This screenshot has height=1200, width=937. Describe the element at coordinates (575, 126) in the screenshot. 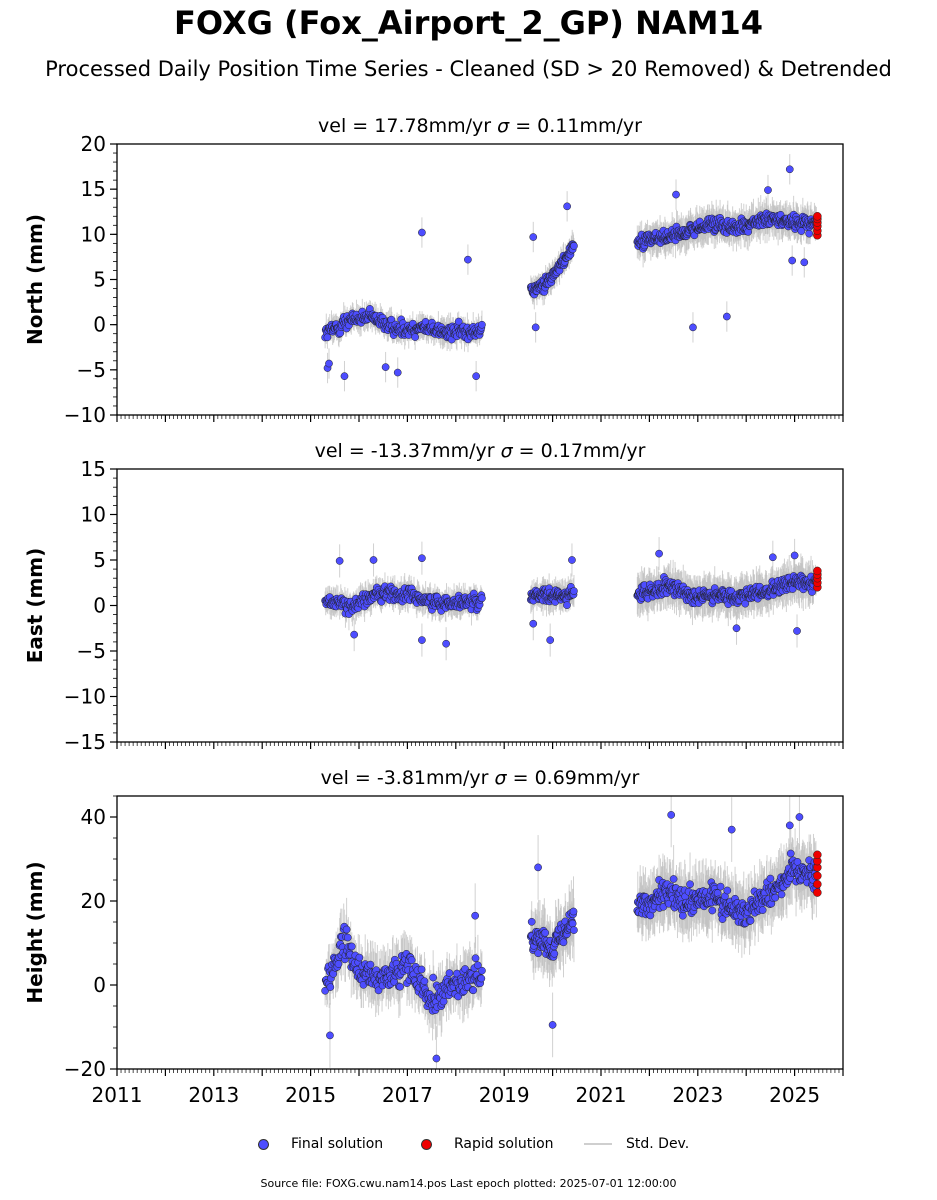

I see `panel-sigma: = 0.11mm/yr` at that location.